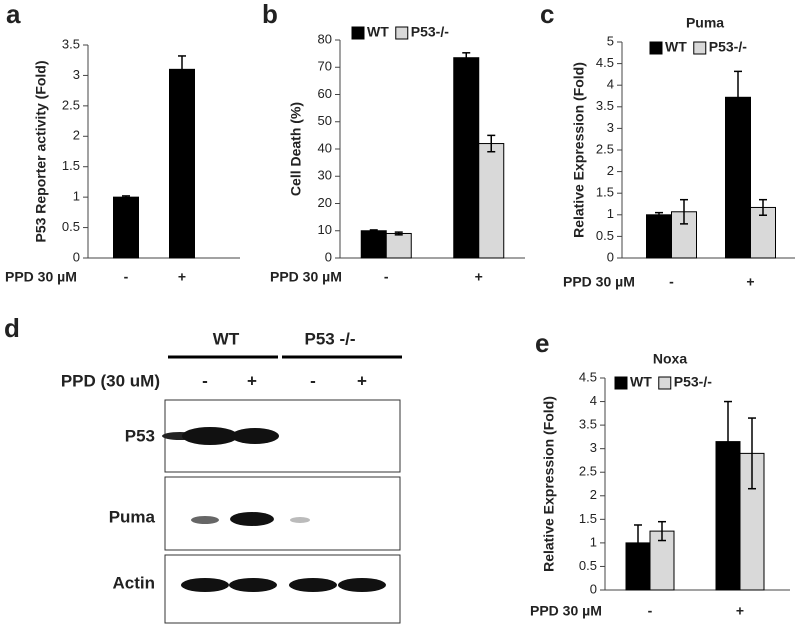 The width and height of the screenshot is (800, 625). Describe the element at coordinates (325, 229) in the screenshot. I see `y-tick-label: 10` at that location.